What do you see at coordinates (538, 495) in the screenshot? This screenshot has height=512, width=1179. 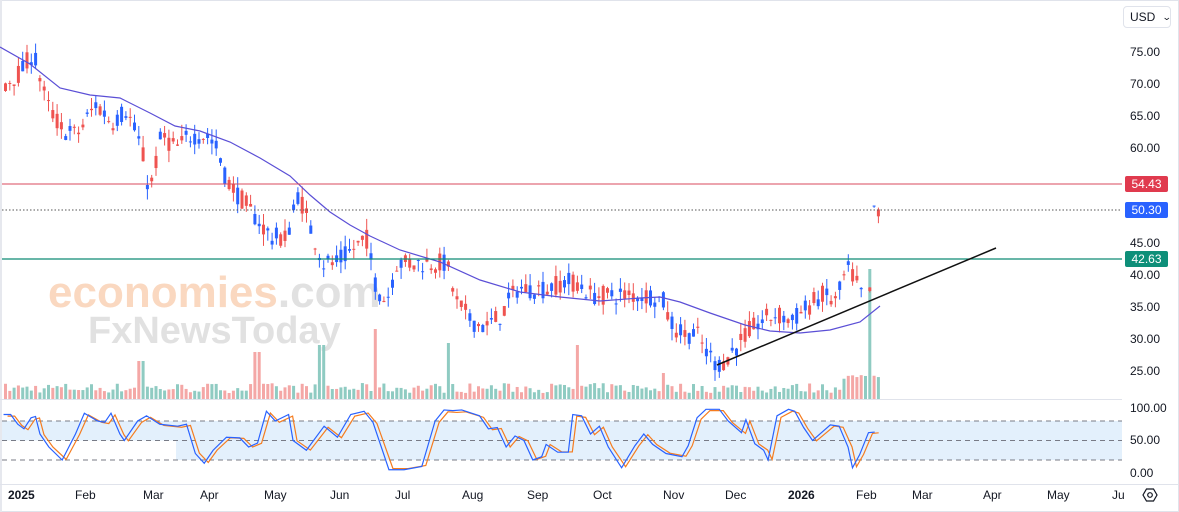 I see `time-axis-label: Sep` at bounding box center [538, 495].